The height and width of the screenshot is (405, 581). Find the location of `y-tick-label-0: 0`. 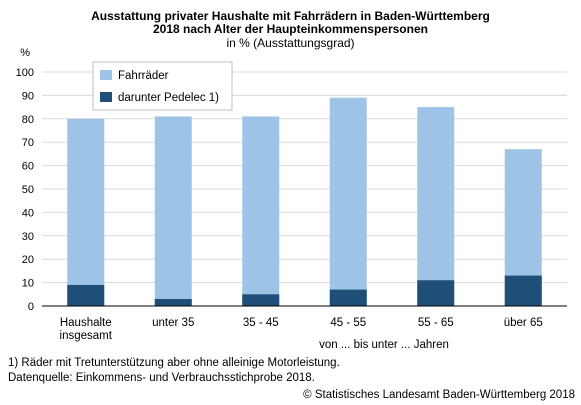

y-tick-label-0: 0 is located at coordinates (31, 307).